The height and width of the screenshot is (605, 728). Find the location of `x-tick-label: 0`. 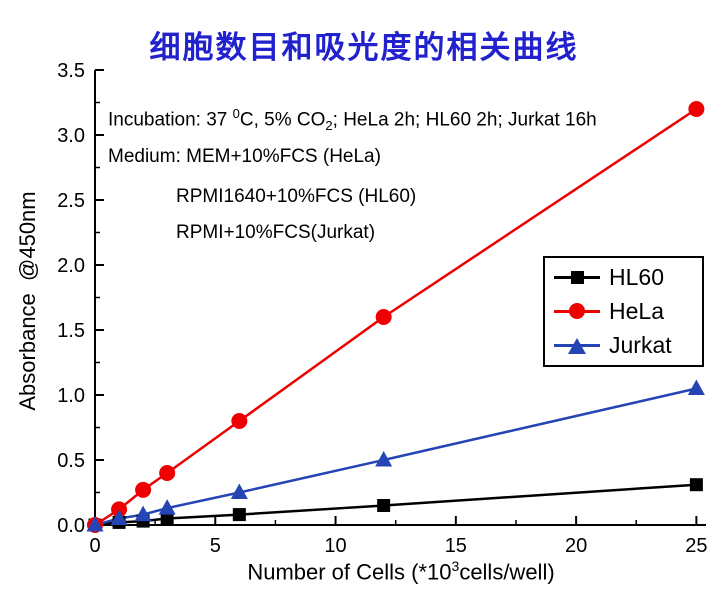

x-tick-label: 0 is located at coordinates (94, 546).